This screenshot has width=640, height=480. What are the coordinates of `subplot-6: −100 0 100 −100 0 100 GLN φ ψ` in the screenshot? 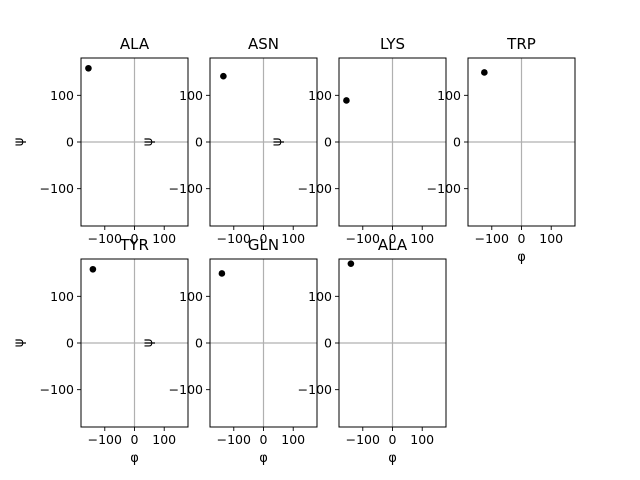 It's located at (229, 351).